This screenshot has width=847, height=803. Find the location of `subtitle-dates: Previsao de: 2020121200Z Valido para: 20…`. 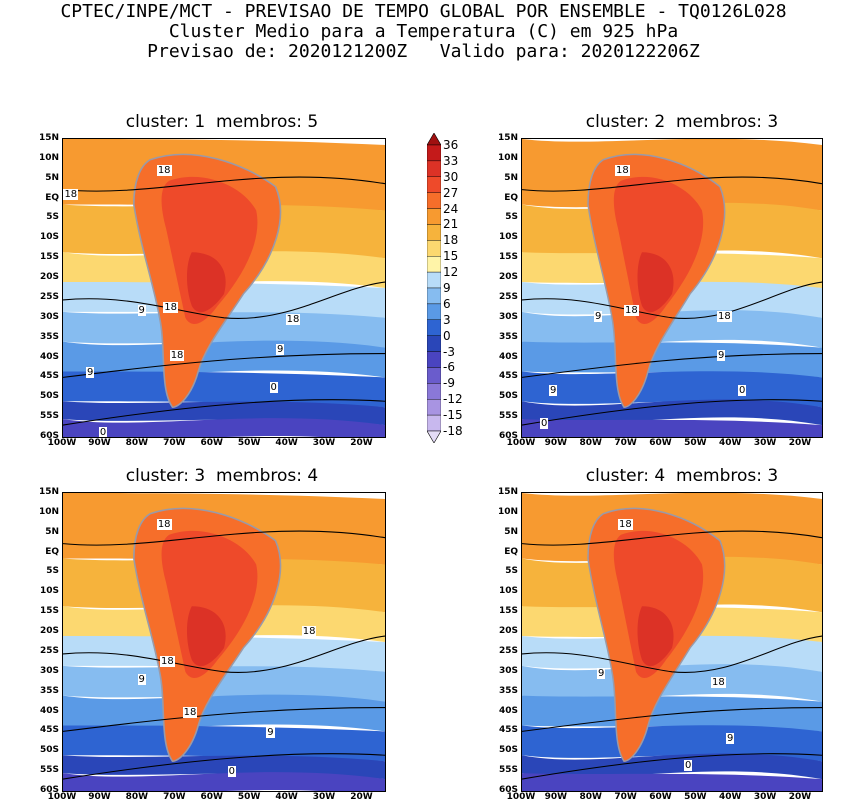

subtitle-dates: Previsao de: 2020121200Z Valido para: 20… is located at coordinates (423, 51).